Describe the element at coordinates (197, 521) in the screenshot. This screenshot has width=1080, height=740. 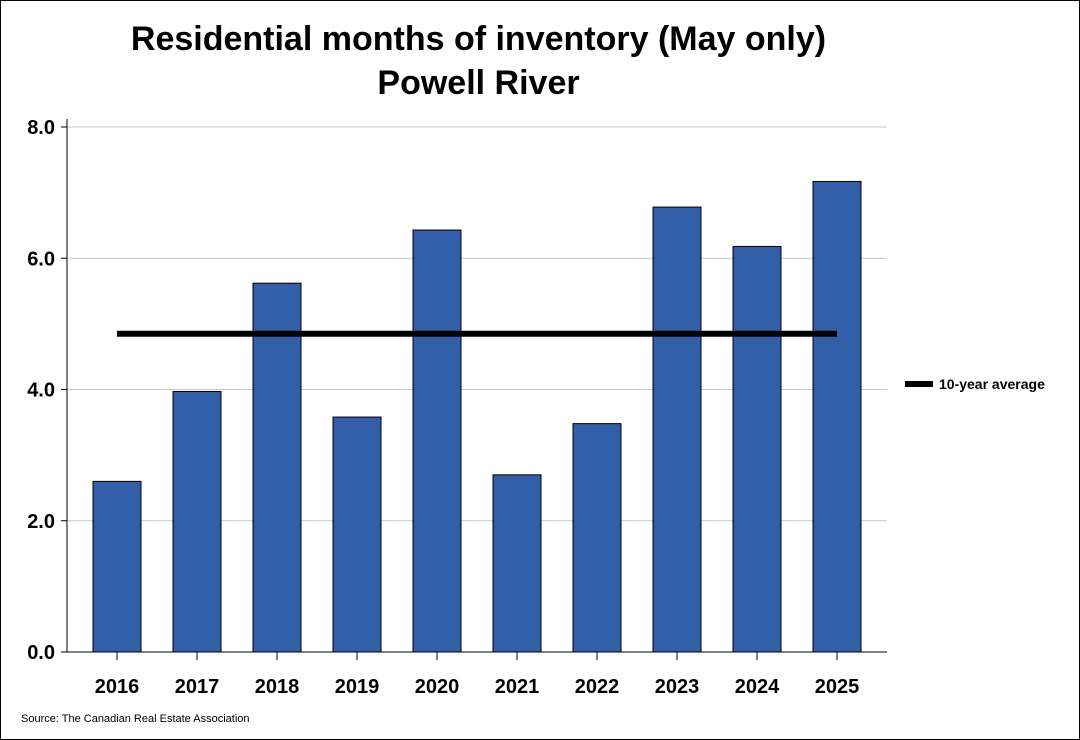
I see `bar-2017` at that location.